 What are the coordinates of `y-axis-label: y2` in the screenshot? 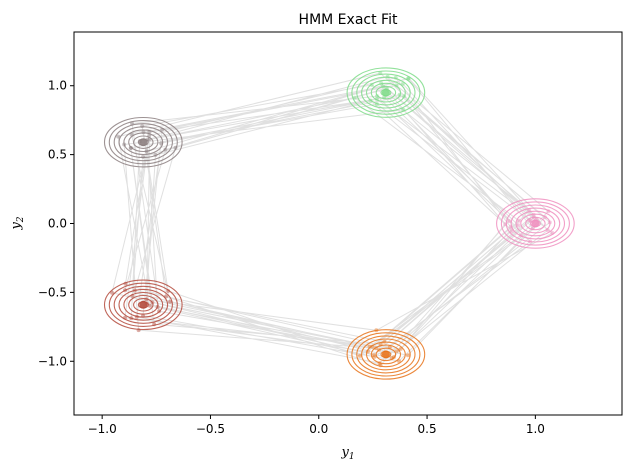 It's located at (17, 223).